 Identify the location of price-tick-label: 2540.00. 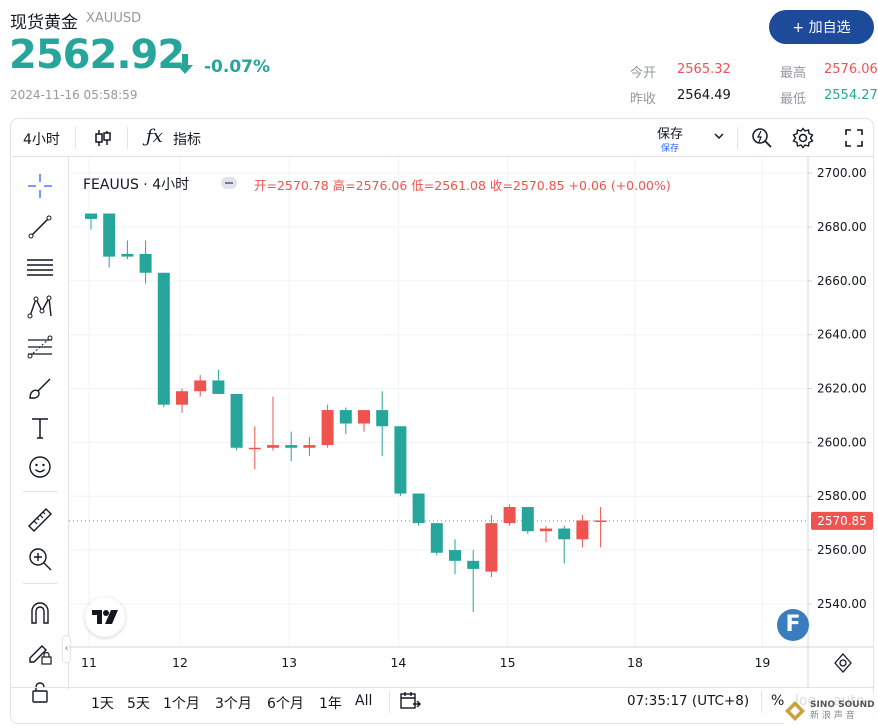
(842, 604).